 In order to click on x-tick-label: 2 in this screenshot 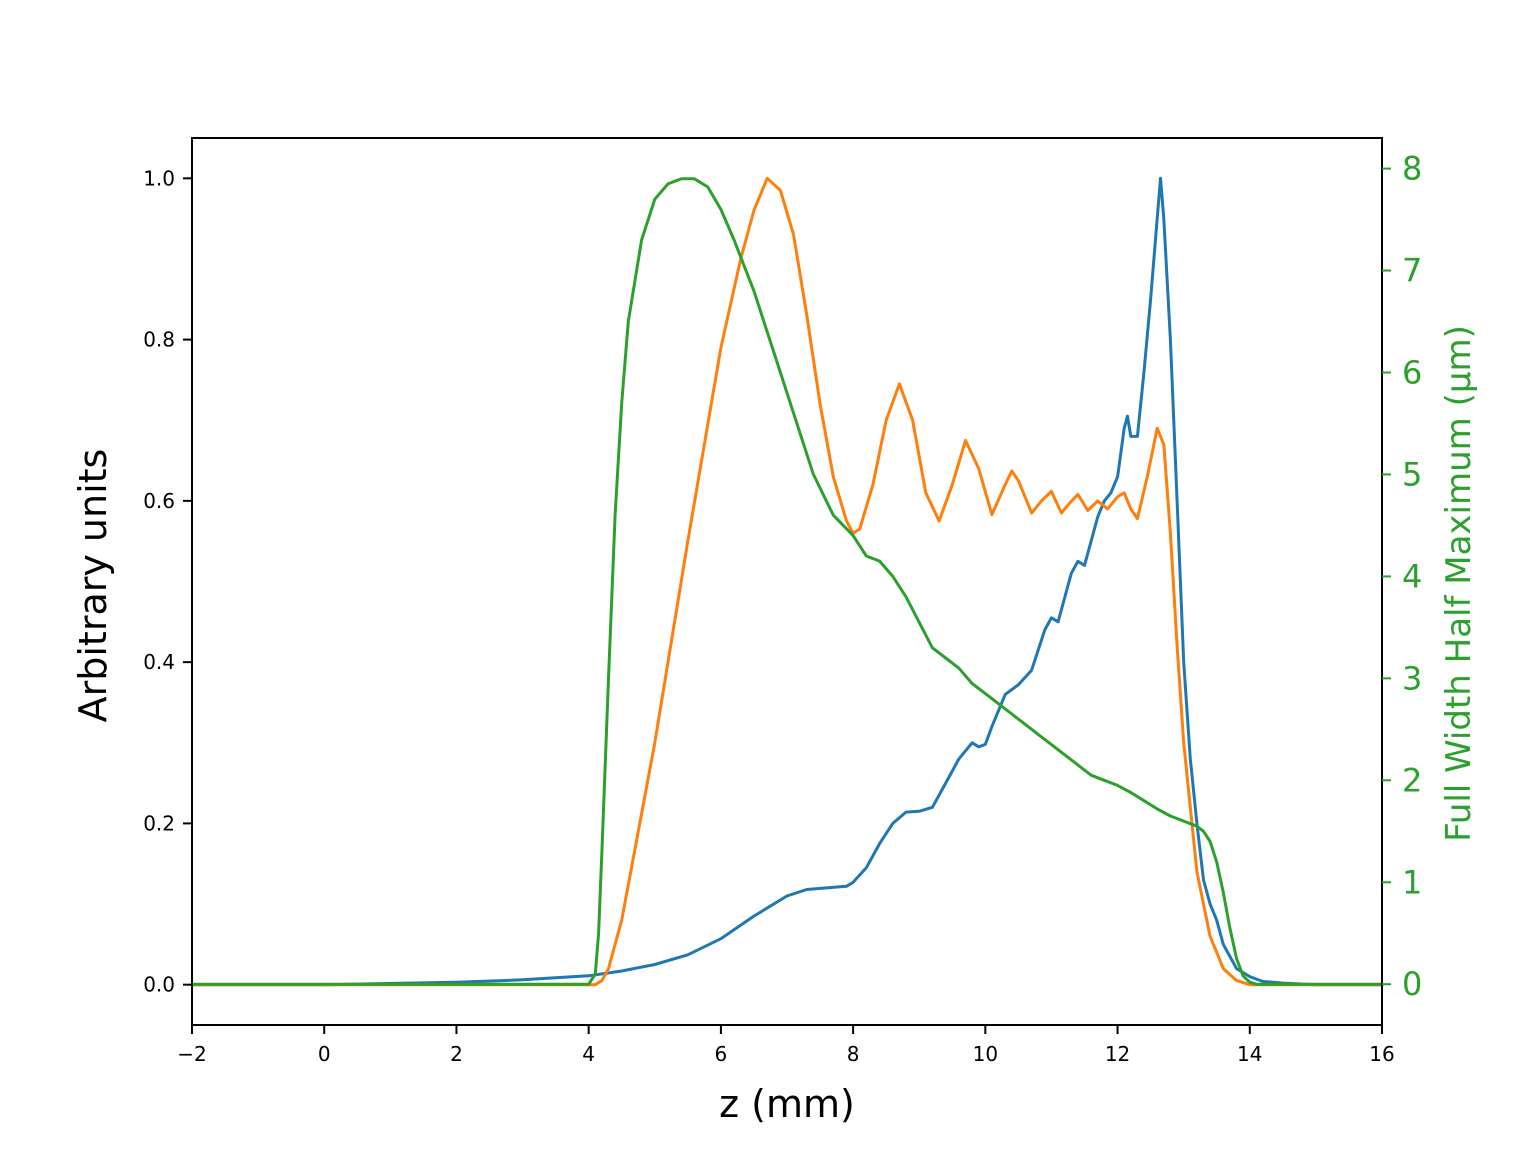, I will do `click(456, 1054)`.